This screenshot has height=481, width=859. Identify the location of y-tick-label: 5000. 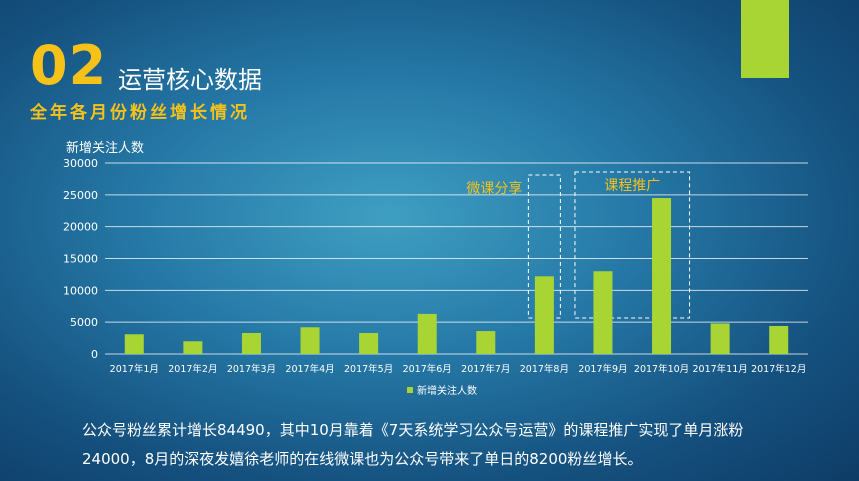
(84, 322).